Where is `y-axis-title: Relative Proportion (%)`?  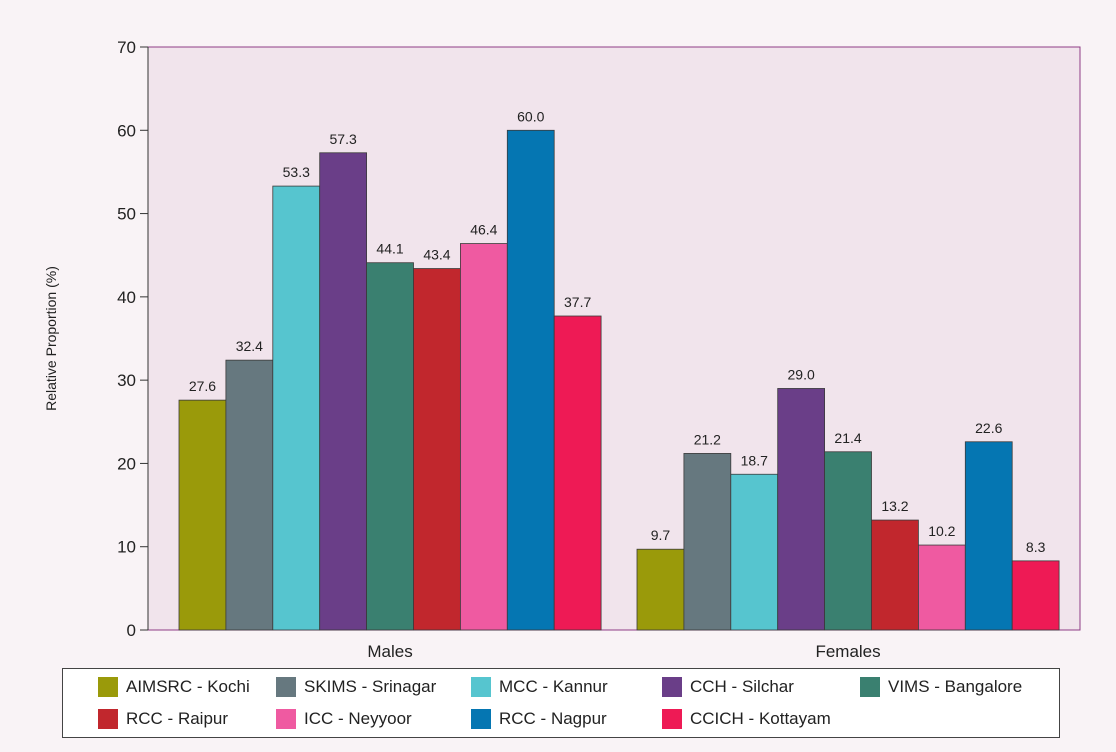 y-axis-title: Relative Proportion (%) is located at coordinates (51, 338).